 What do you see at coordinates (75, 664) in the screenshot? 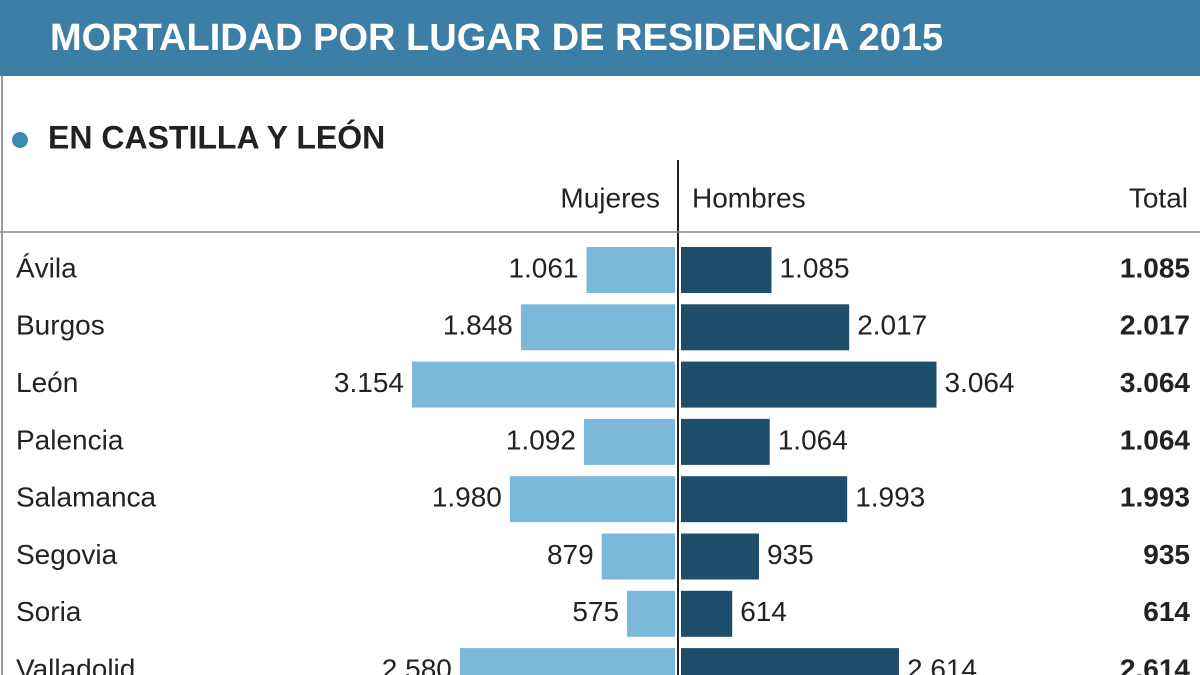
I see `category-label: Valladolid` at bounding box center [75, 664].